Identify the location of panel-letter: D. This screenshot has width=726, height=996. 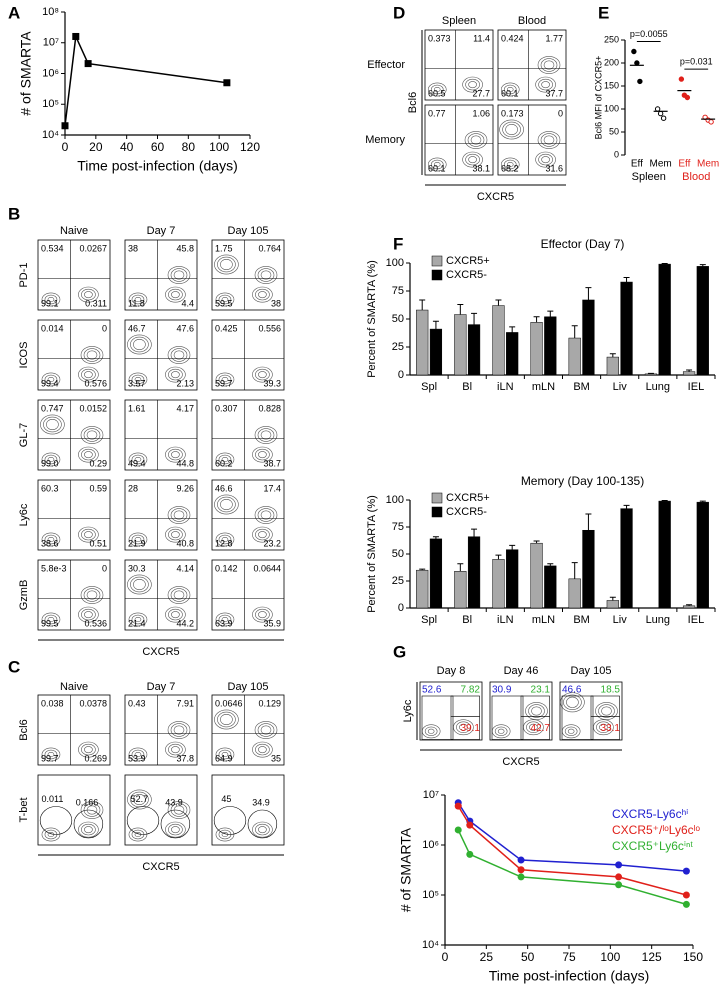
(399, 12).